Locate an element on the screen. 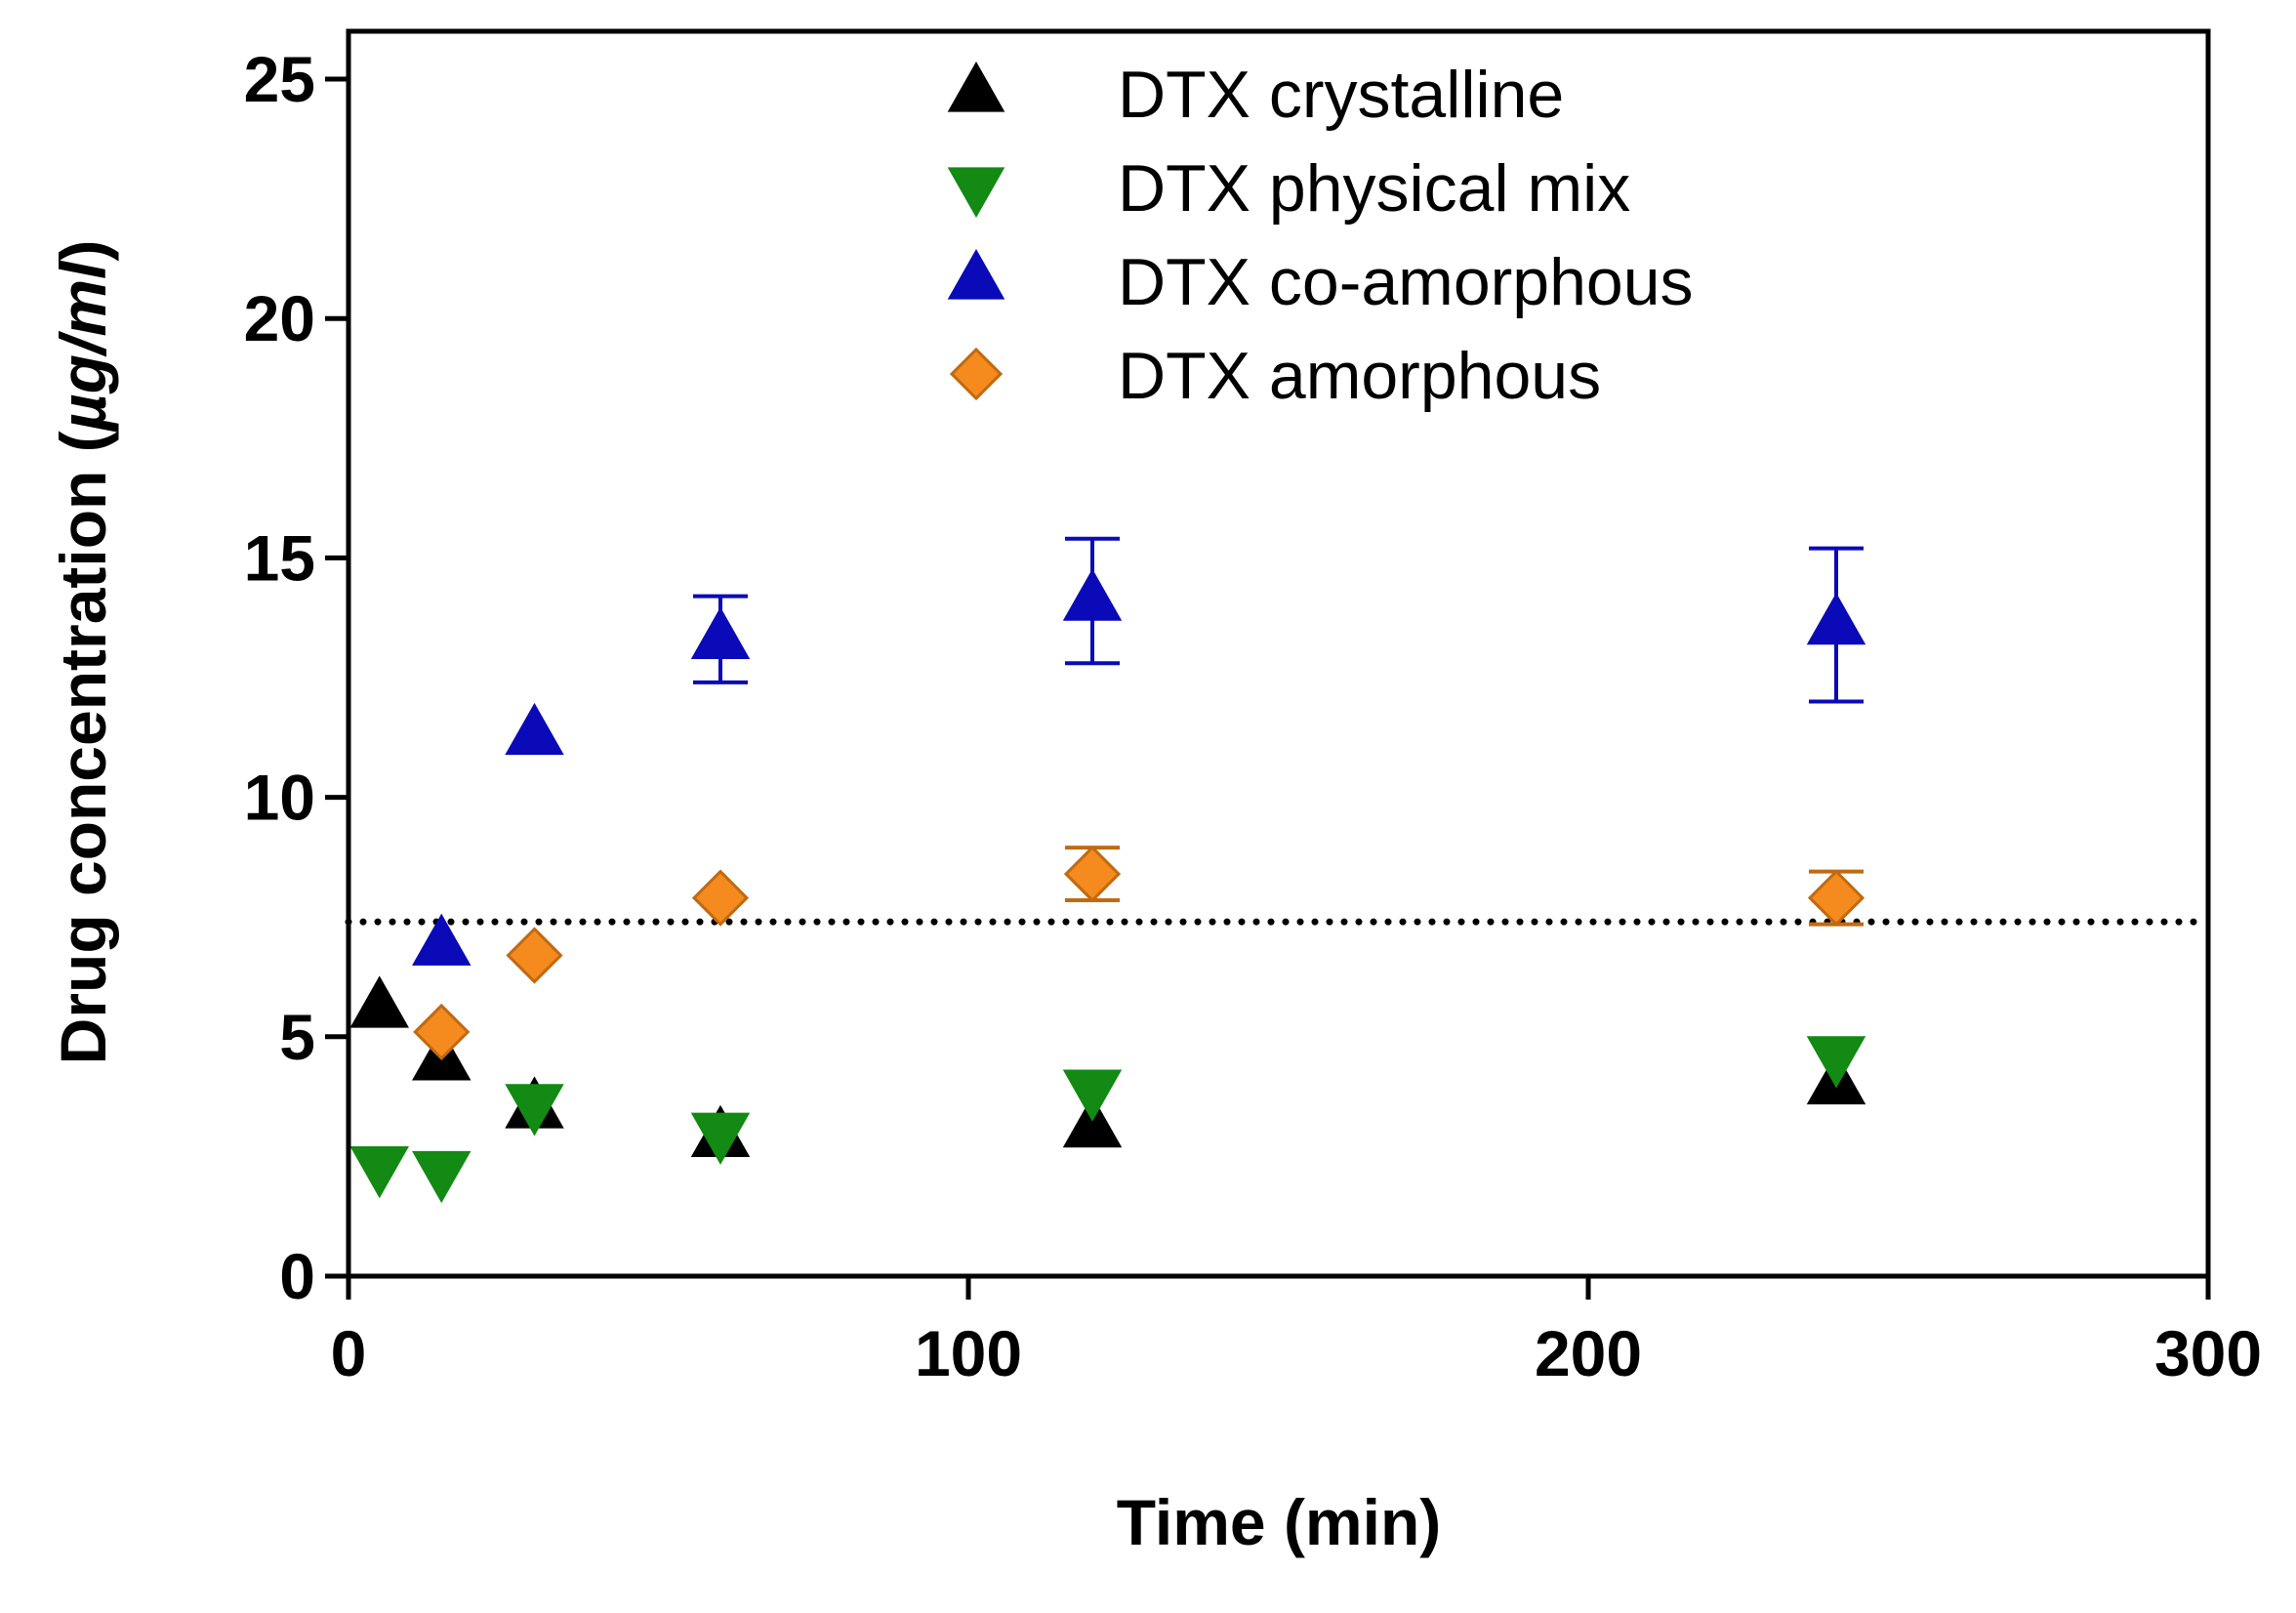 This screenshot has width=2296, height=1613. x-axis-title: Time (min) is located at coordinates (1279, 1522).